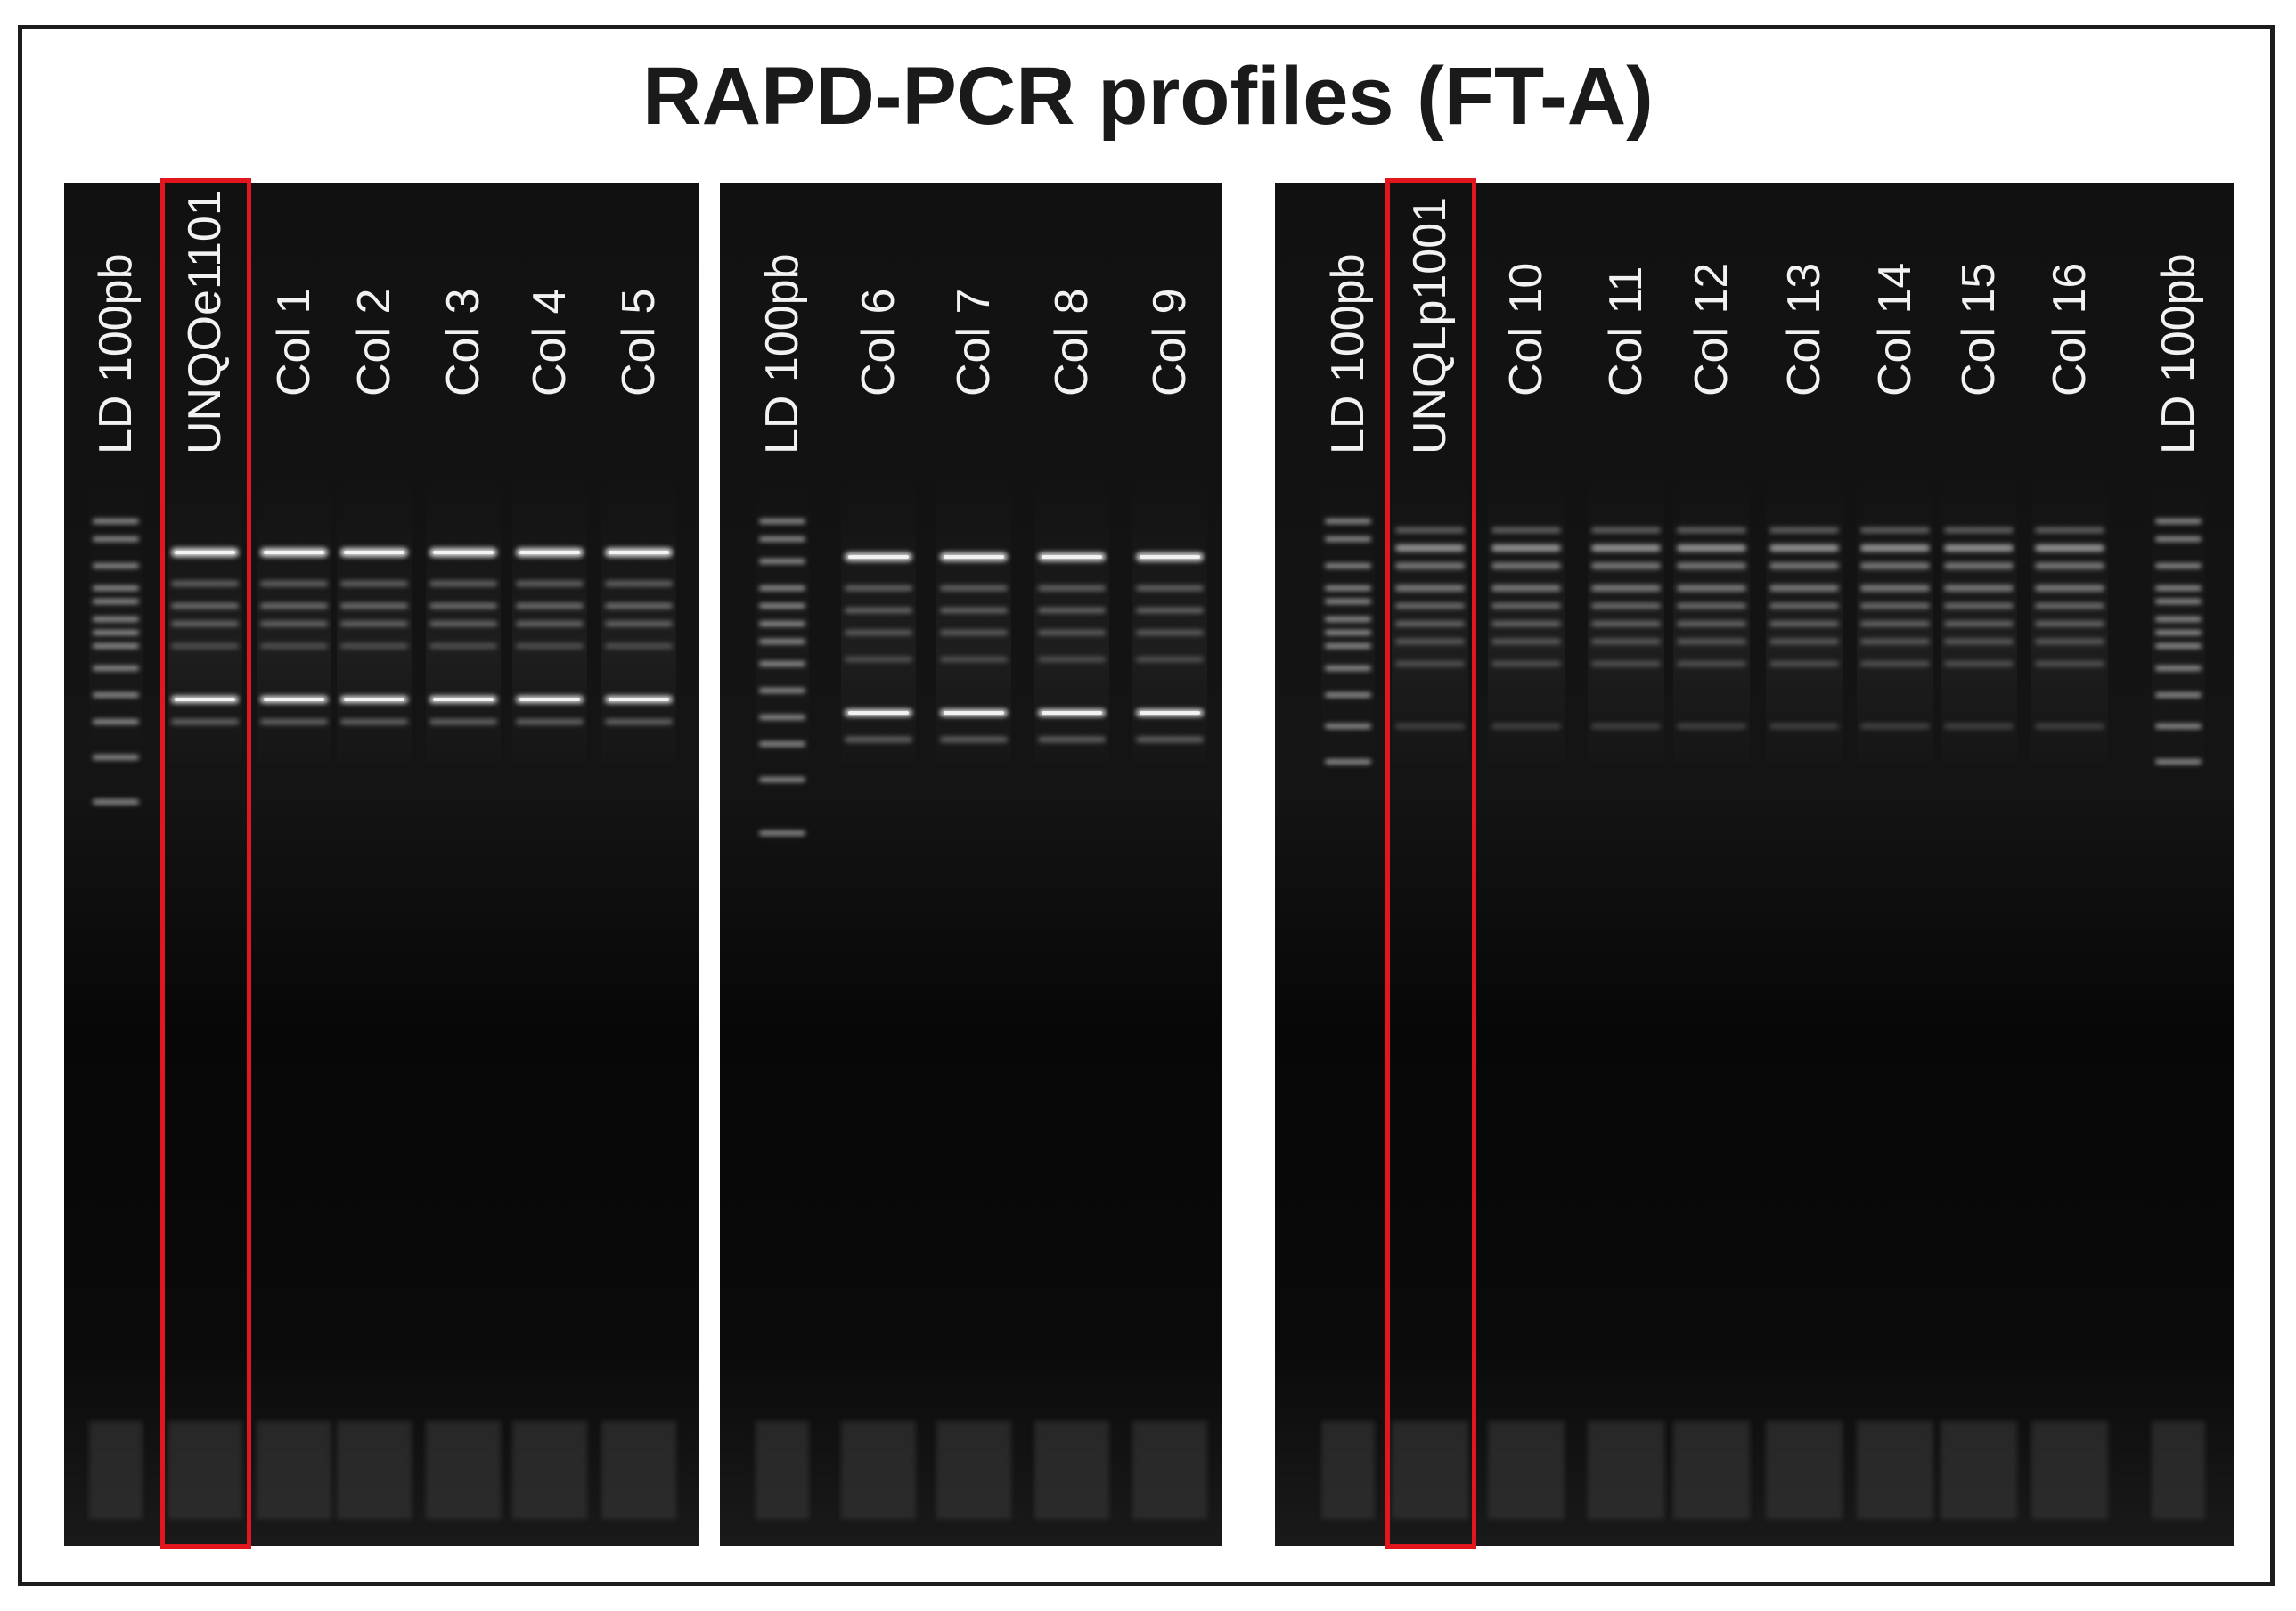  I want to click on lane-label: Col 14, so click(1895, 294).